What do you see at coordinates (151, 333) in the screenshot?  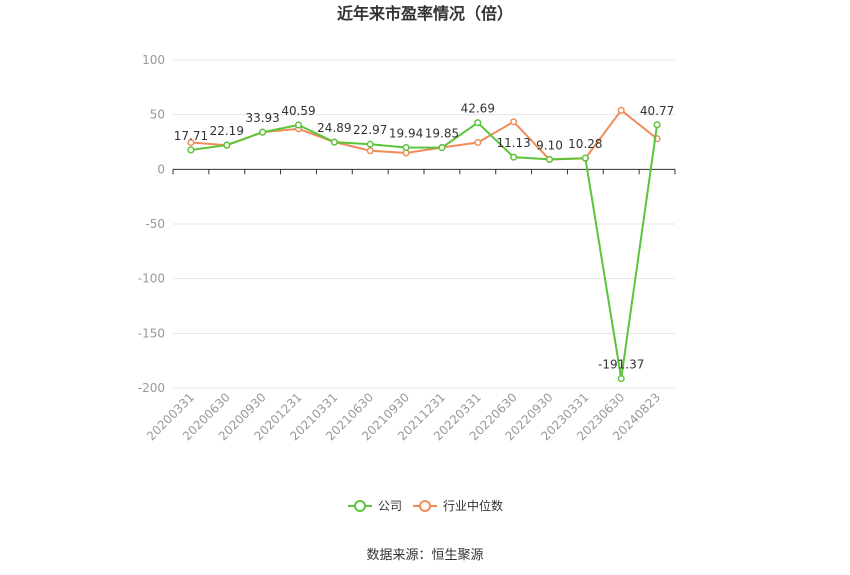 I see `y-tick-label: -150` at bounding box center [151, 333].